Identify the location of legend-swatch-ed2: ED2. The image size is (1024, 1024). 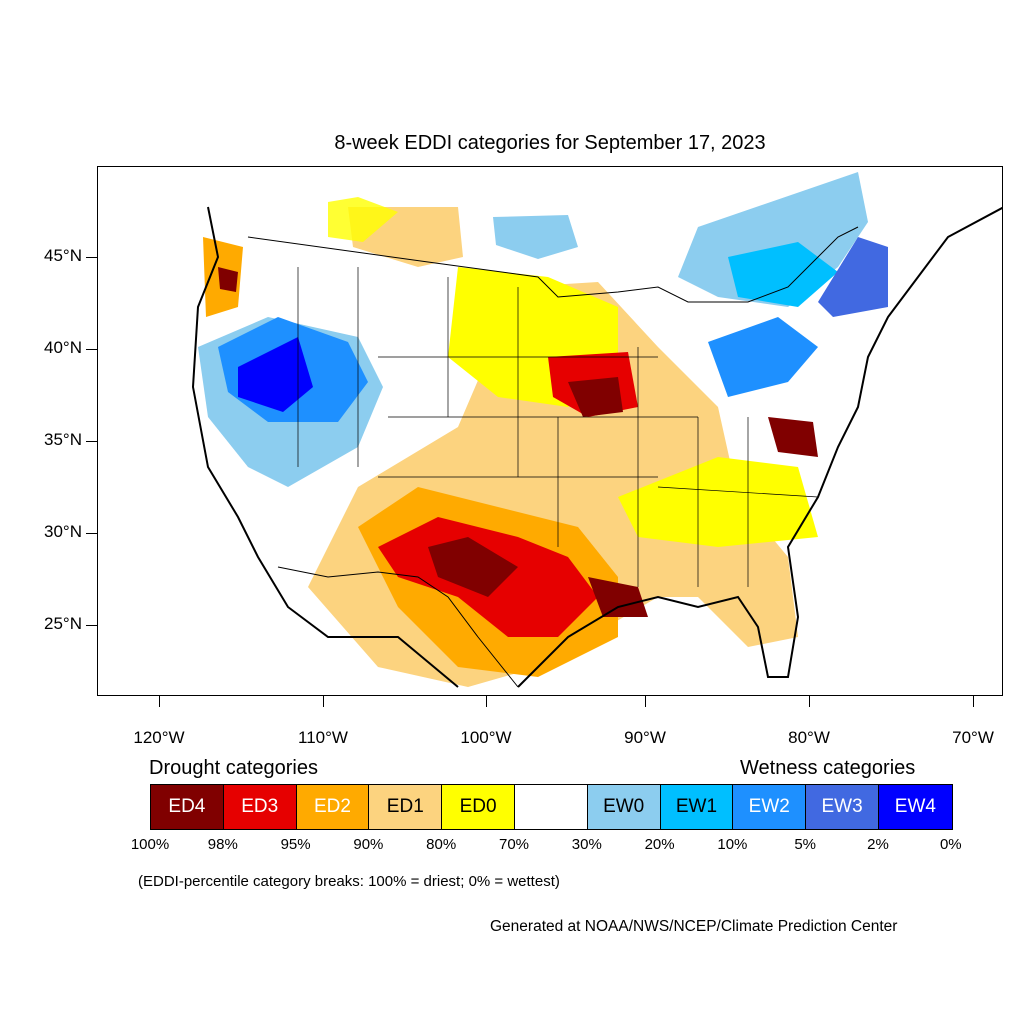
(333, 807).